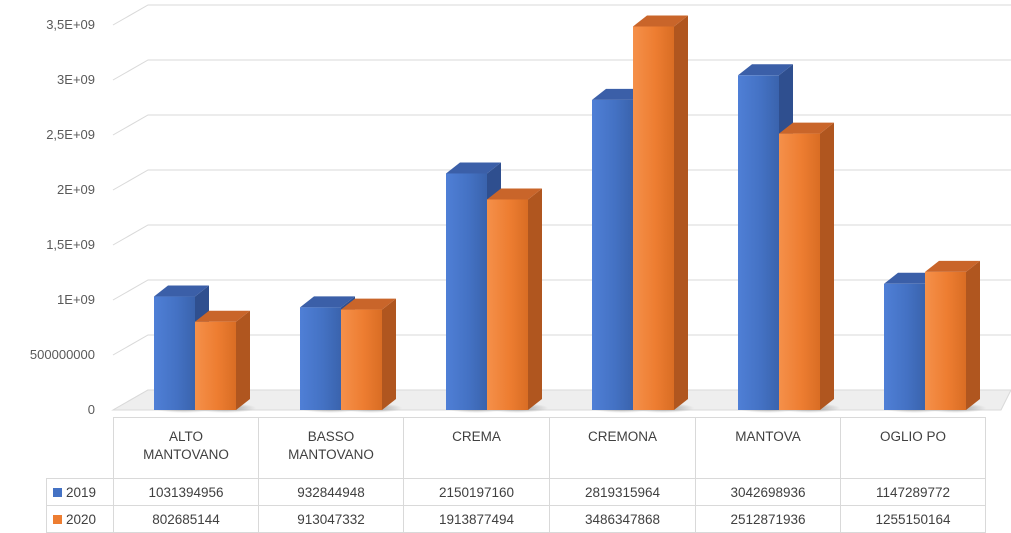 The image size is (1011, 533). Describe the element at coordinates (186, 519) in the screenshot. I see `table-cell: 802685144` at that location.